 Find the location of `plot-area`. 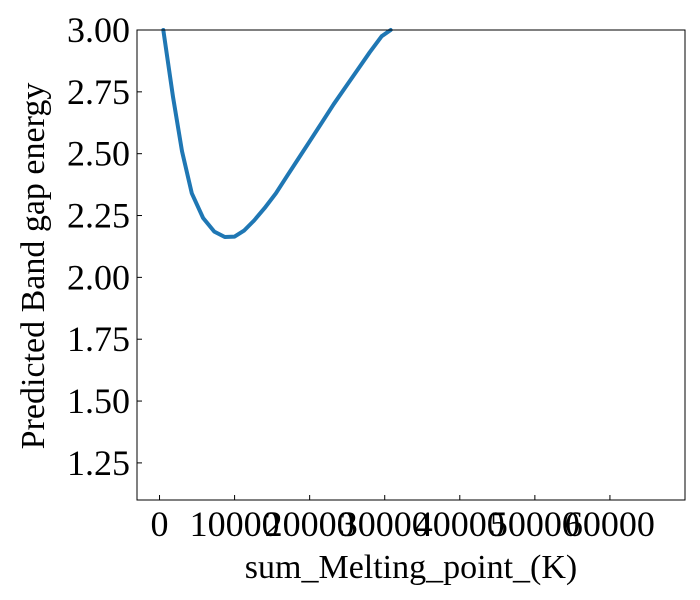

plot-area is located at coordinates (277, 133).